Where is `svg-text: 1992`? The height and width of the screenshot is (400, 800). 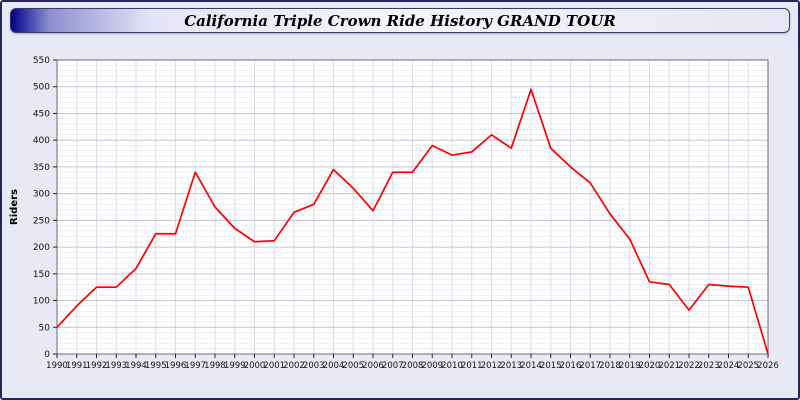
svg-text: 1992 is located at coordinates (97, 366).